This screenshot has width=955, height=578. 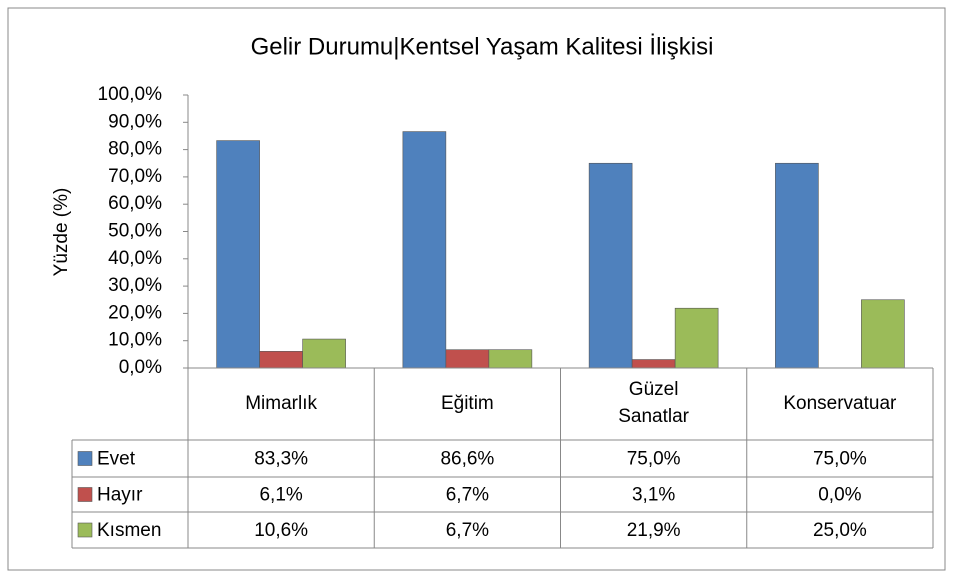 I want to click on data-label: 6,1%, so click(x=280, y=495).